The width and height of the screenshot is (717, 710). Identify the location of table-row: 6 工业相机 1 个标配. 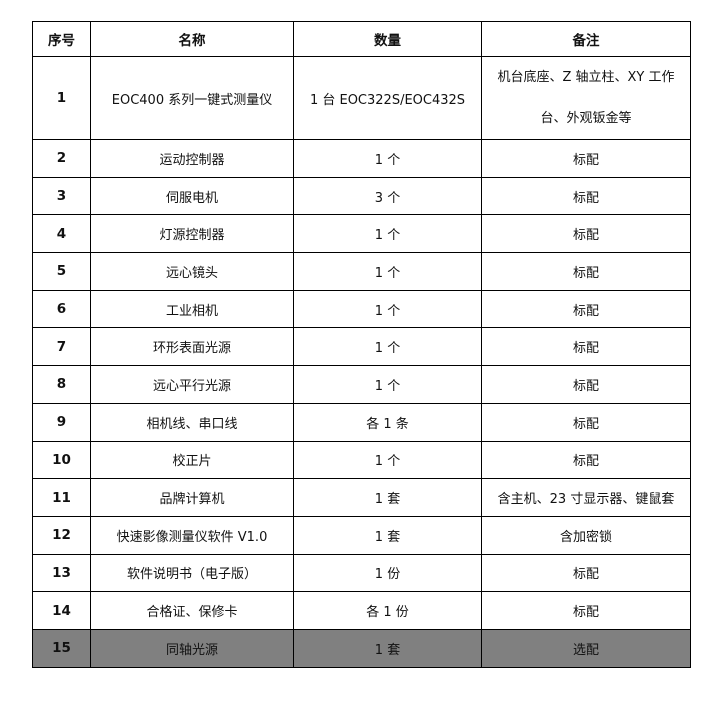
(361, 309).